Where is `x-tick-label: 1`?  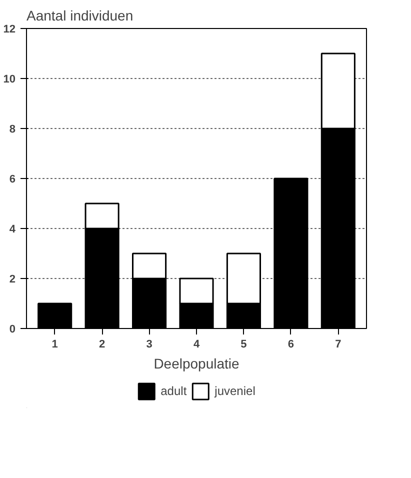
x-tick-label: 1 is located at coordinates (55, 344).